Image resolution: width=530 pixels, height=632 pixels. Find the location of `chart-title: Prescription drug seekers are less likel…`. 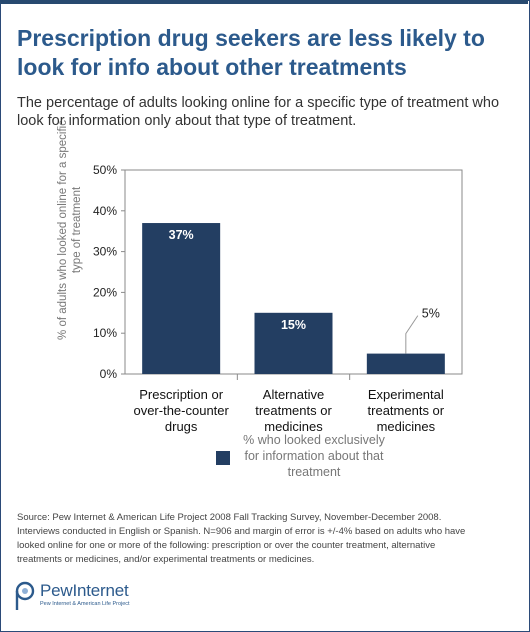

chart-title: Prescription drug seekers are less likel… is located at coordinates (251, 52).